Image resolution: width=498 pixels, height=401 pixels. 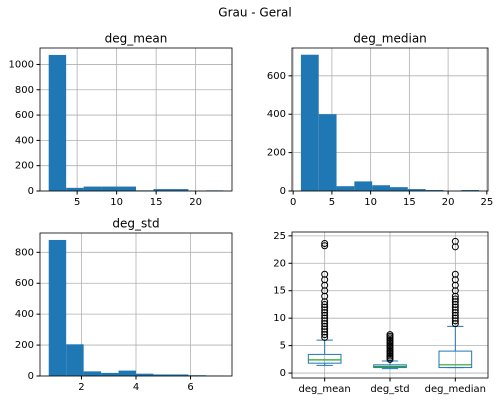 I want to click on x-tick-label: deg_mean, so click(x=325, y=389).